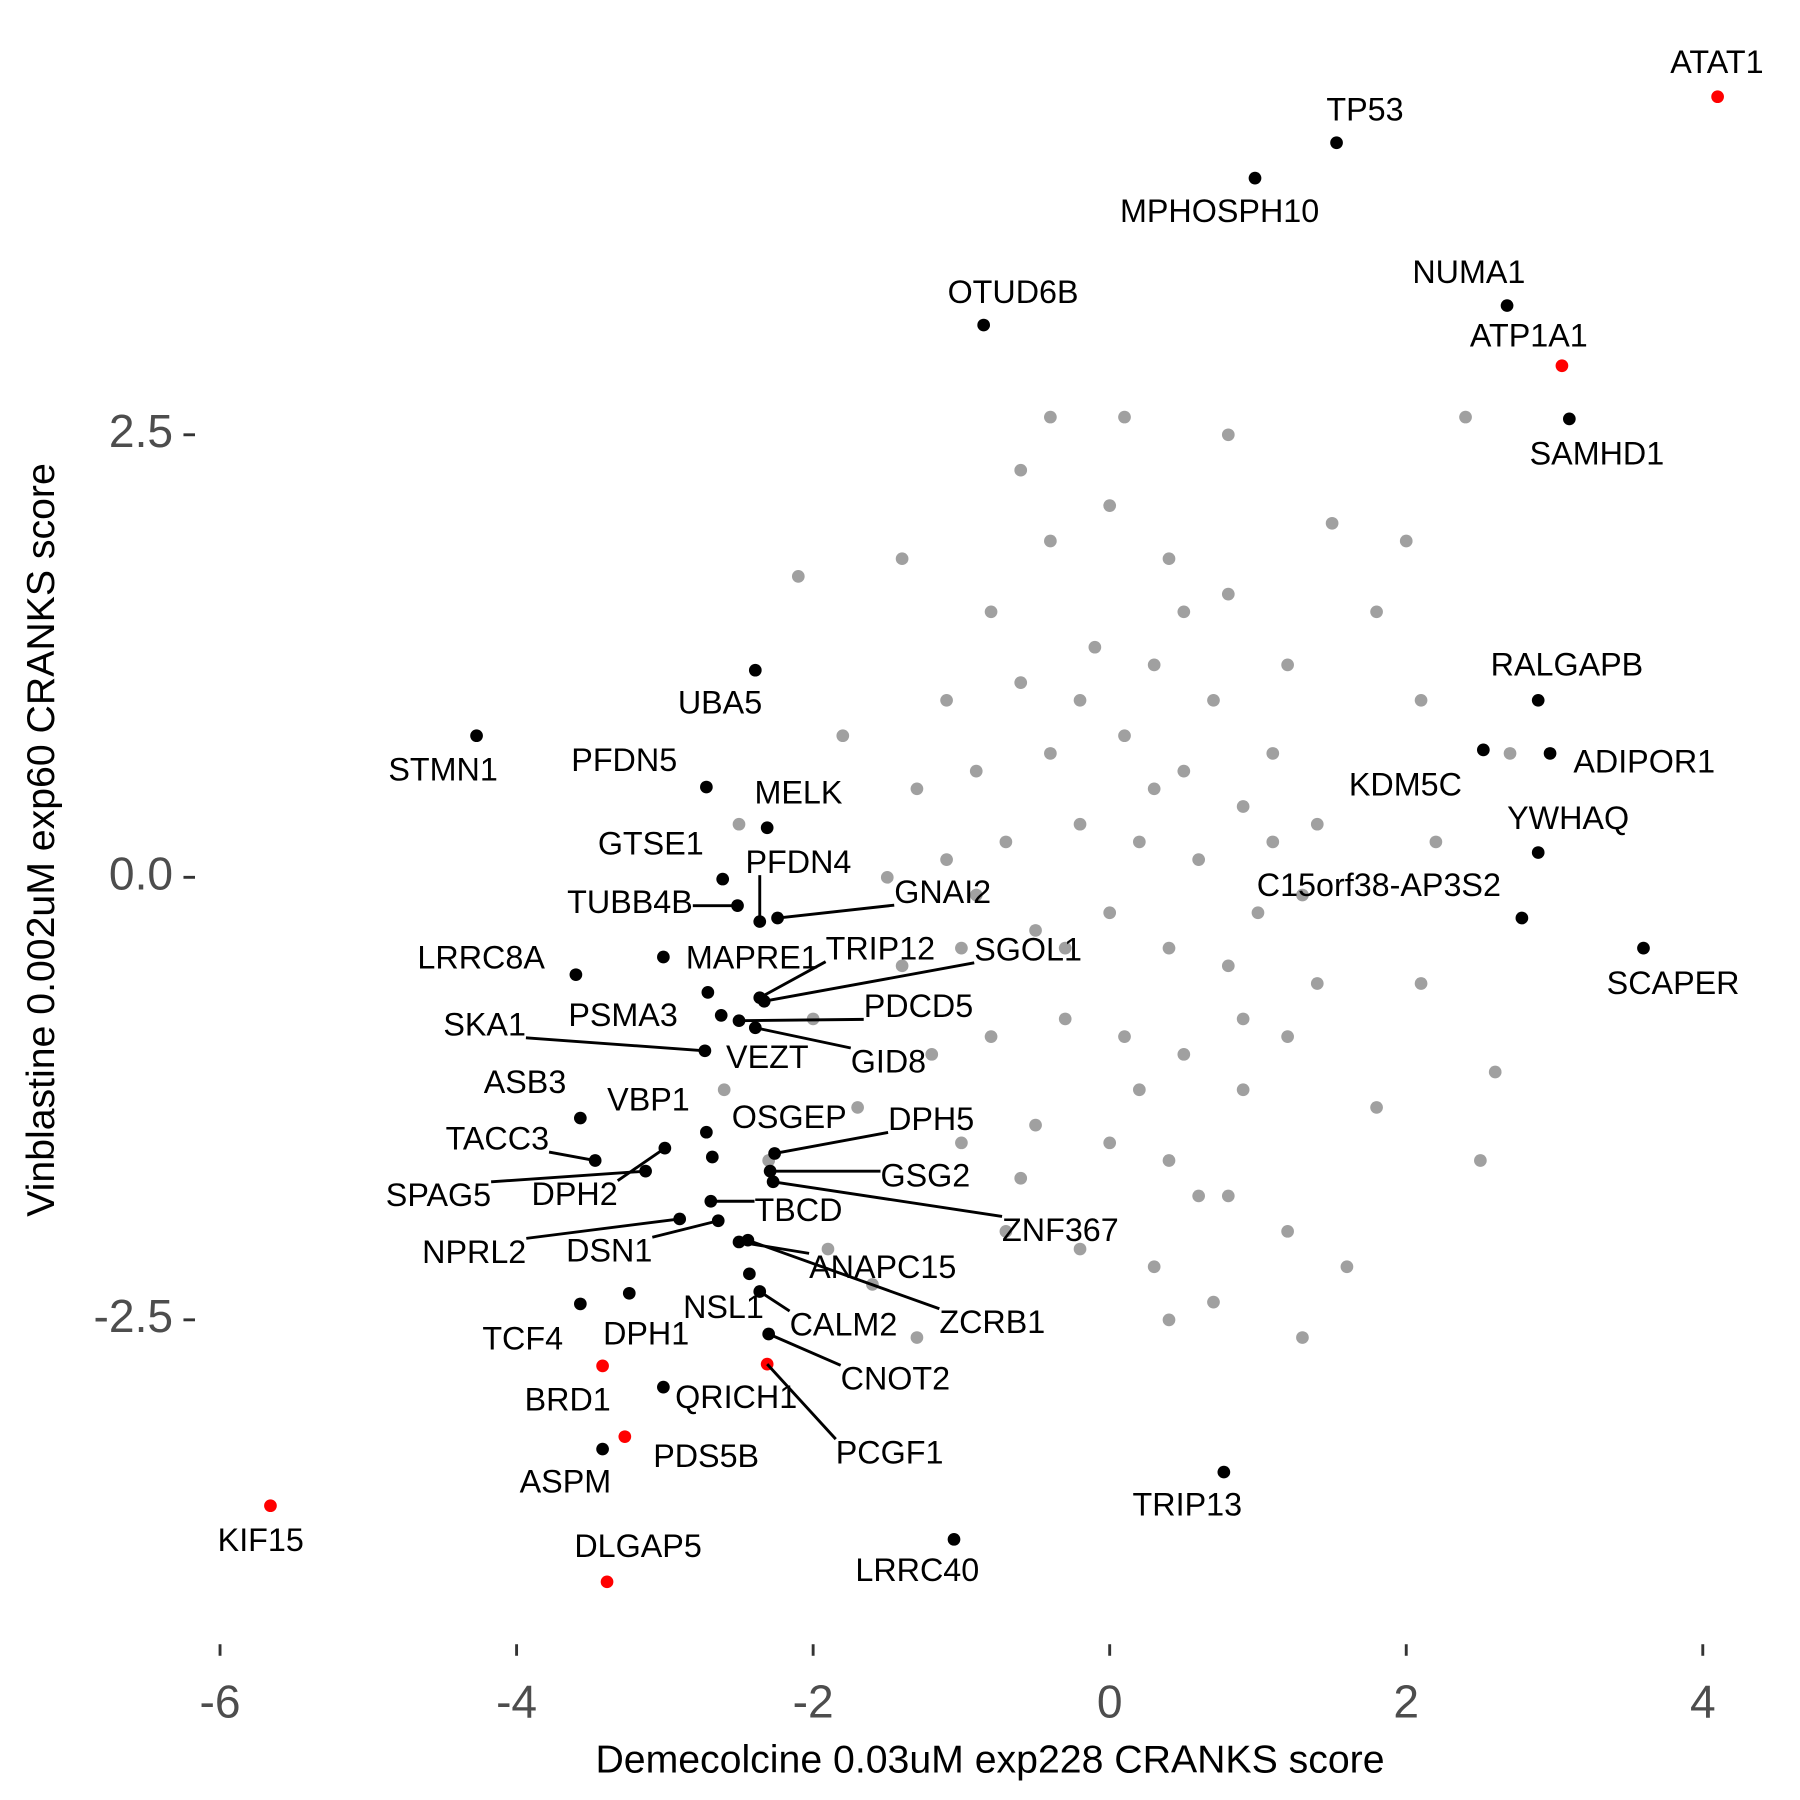  What do you see at coordinates (1028, 949) in the screenshot?
I see `point-label: SGOL1` at bounding box center [1028, 949].